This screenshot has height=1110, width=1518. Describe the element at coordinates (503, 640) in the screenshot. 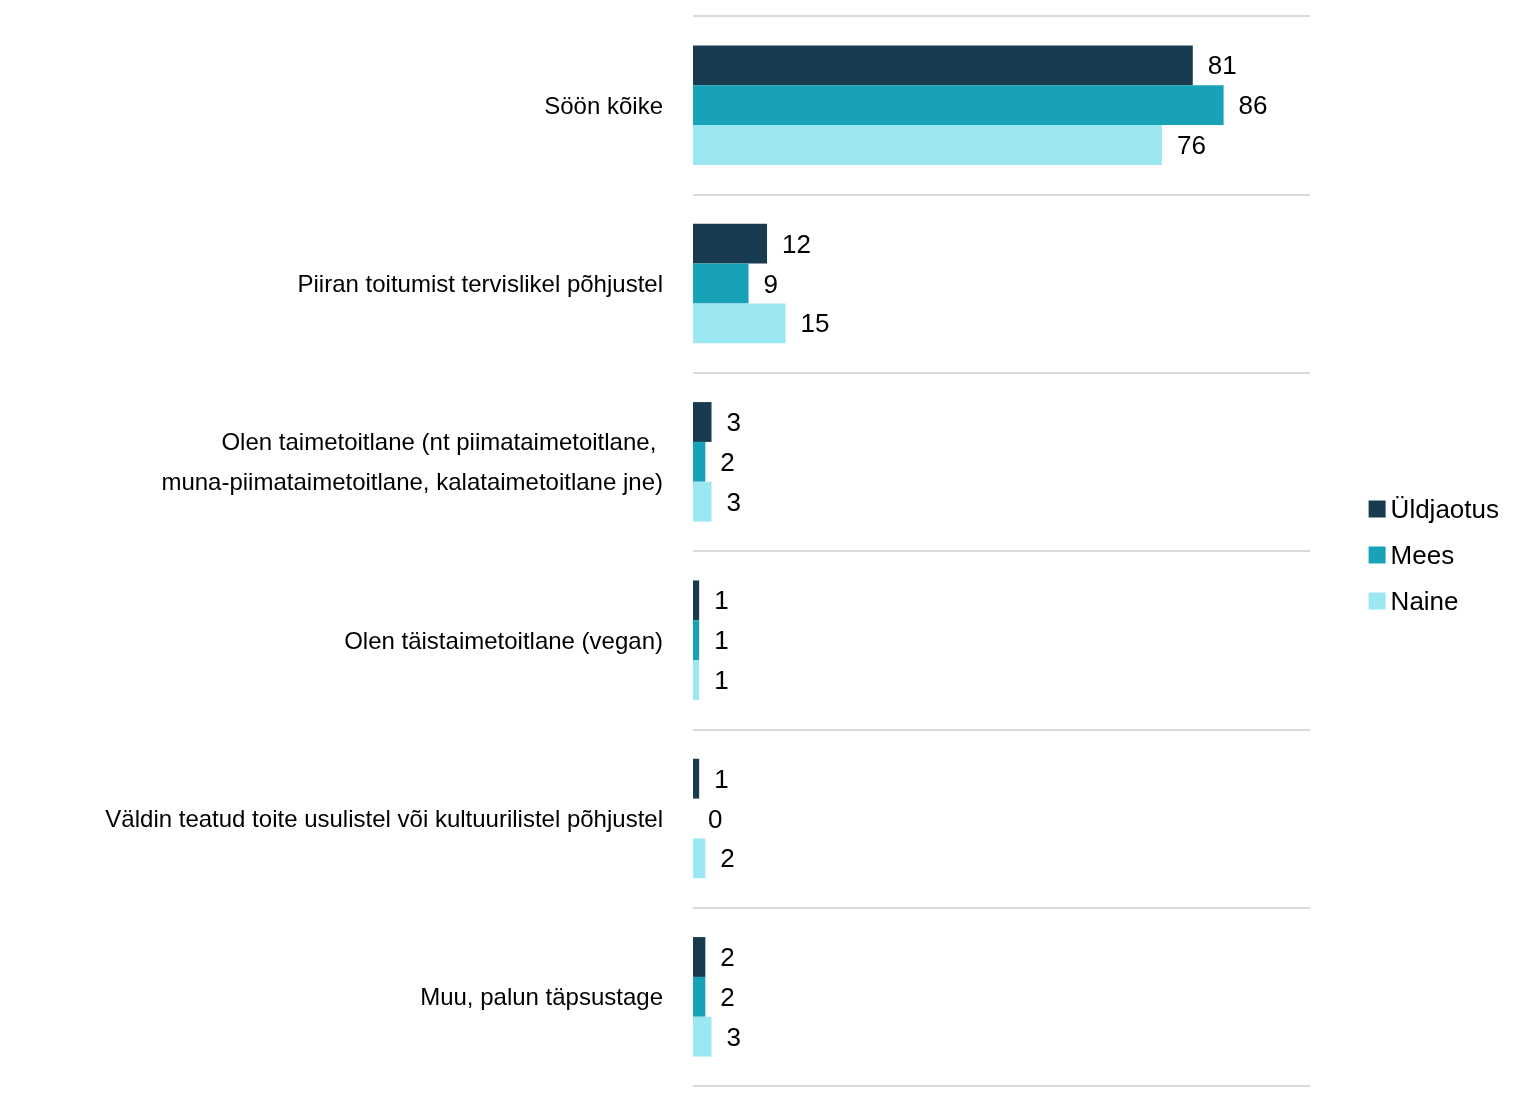

I see `y-tick-label: Olen täistaimetoitlane (vegan)` at that location.